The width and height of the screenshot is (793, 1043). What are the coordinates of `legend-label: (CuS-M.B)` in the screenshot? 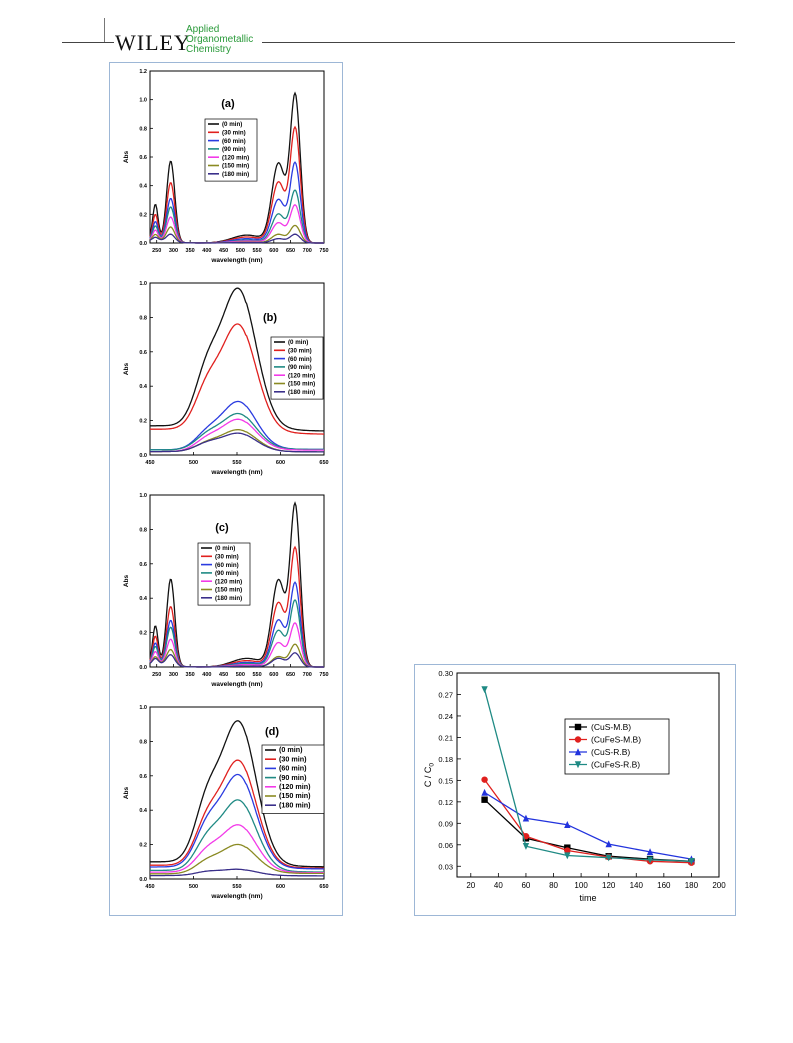 It's located at (611, 727).